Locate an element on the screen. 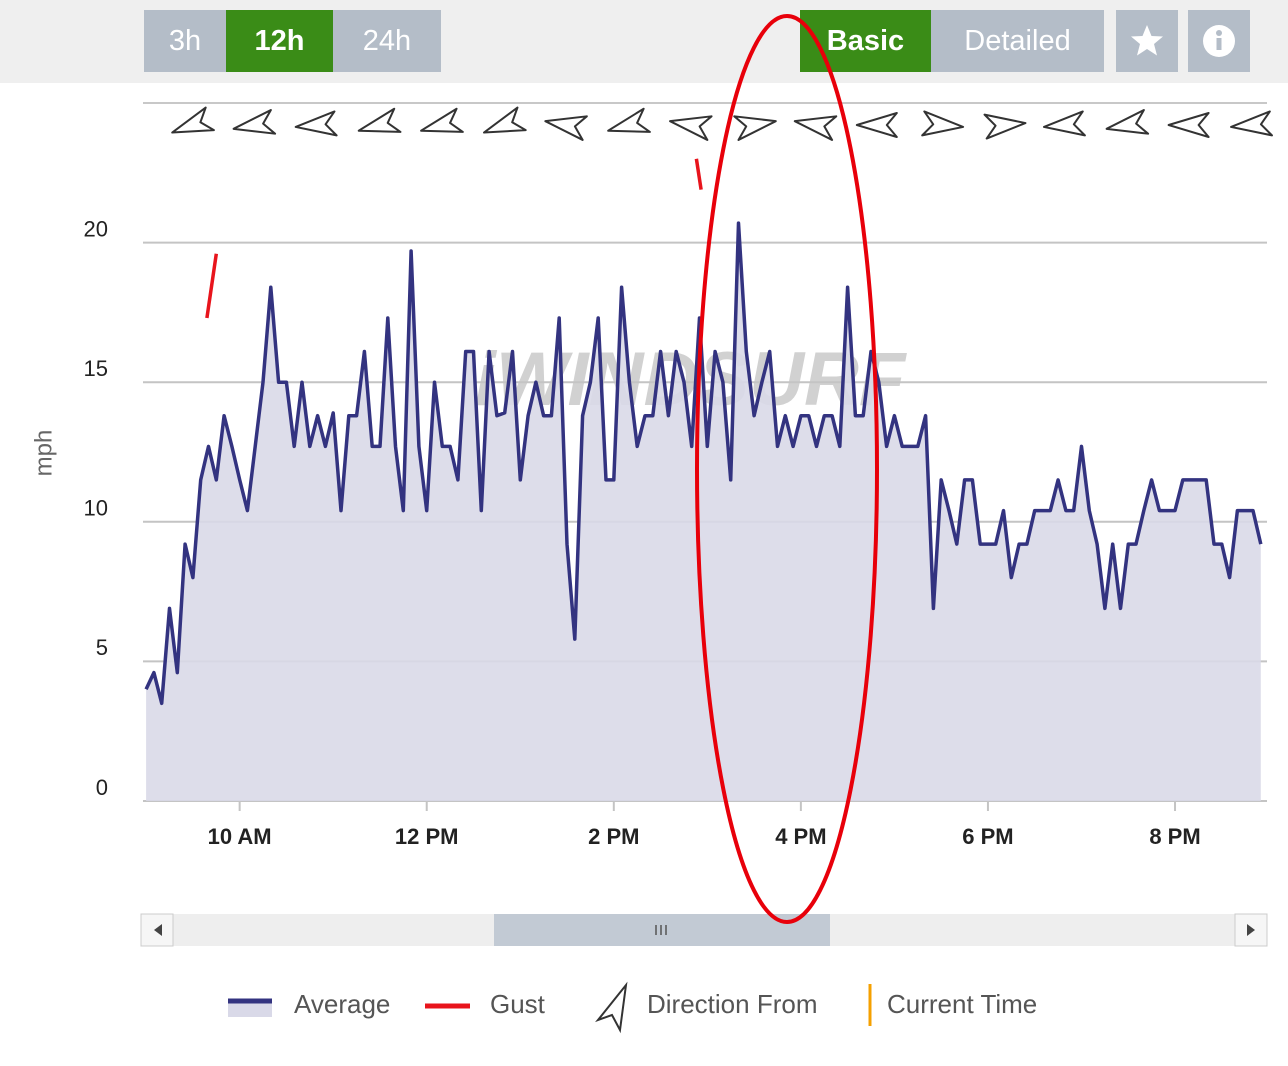 The width and height of the screenshot is (1288, 1066). legend-label: Gust is located at coordinates (518, 1004).